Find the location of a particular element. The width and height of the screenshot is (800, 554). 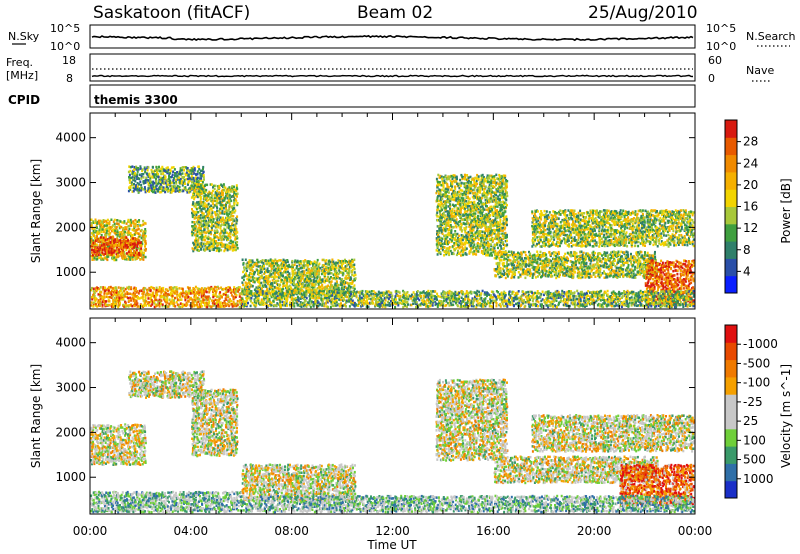

freq-label-1: Freq. is located at coordinates (19, 62).